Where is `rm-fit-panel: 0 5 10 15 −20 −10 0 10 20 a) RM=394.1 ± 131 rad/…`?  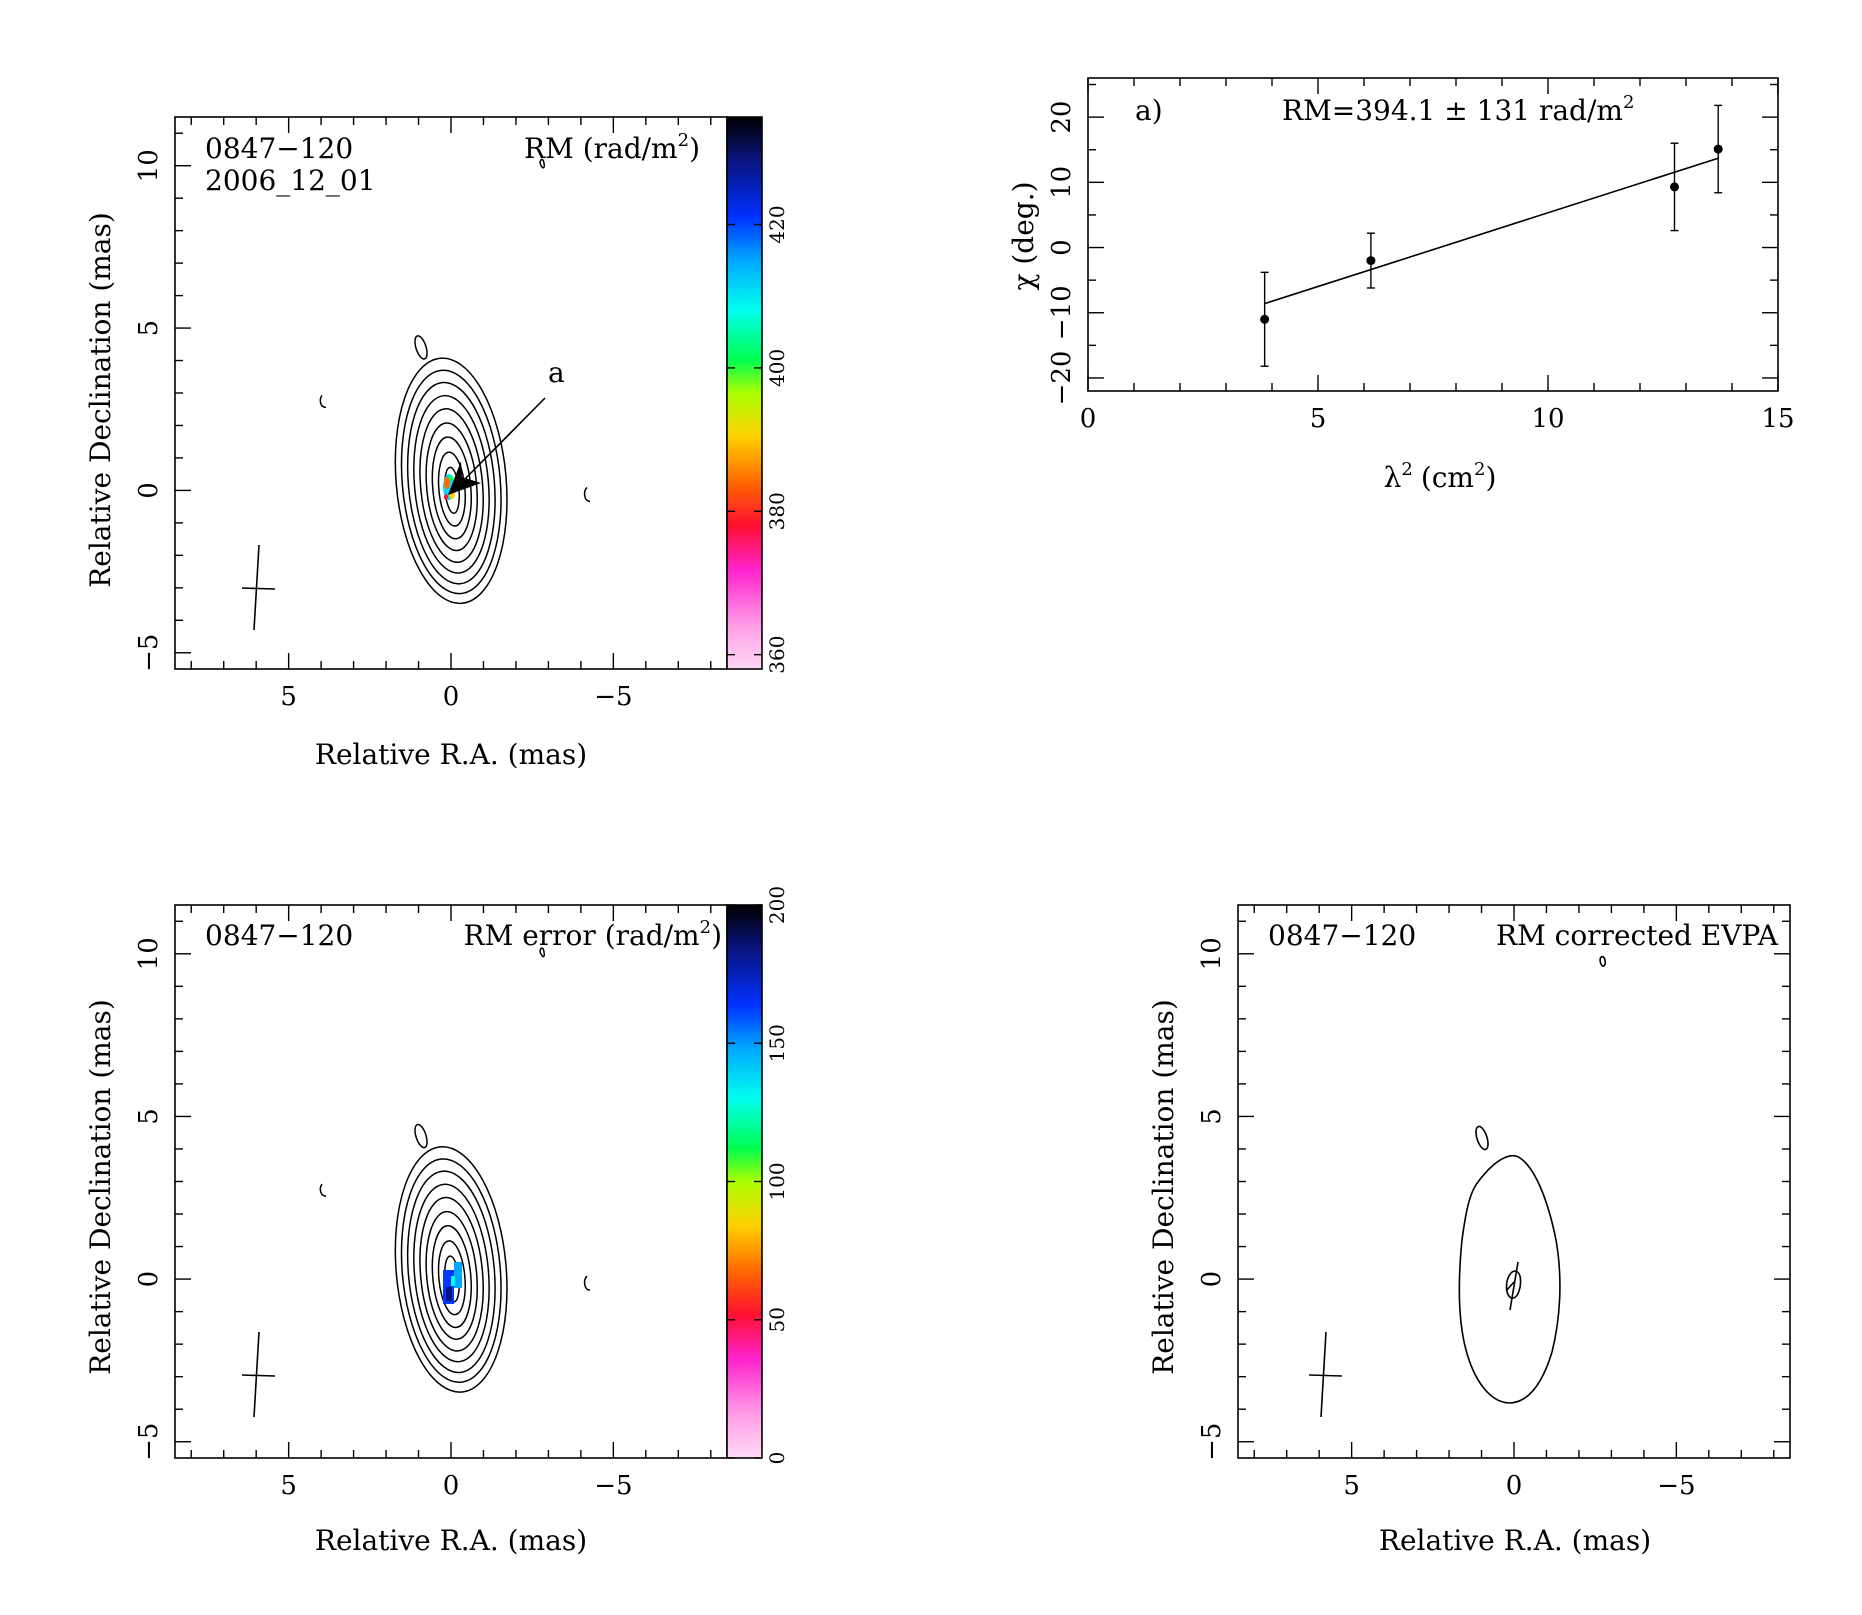 rm-fit-panel: 0 5 10 15 −20 −10 0 10 20 a) RM=394.1 ± 131 rad/… is located at coordinates (1401, 285).